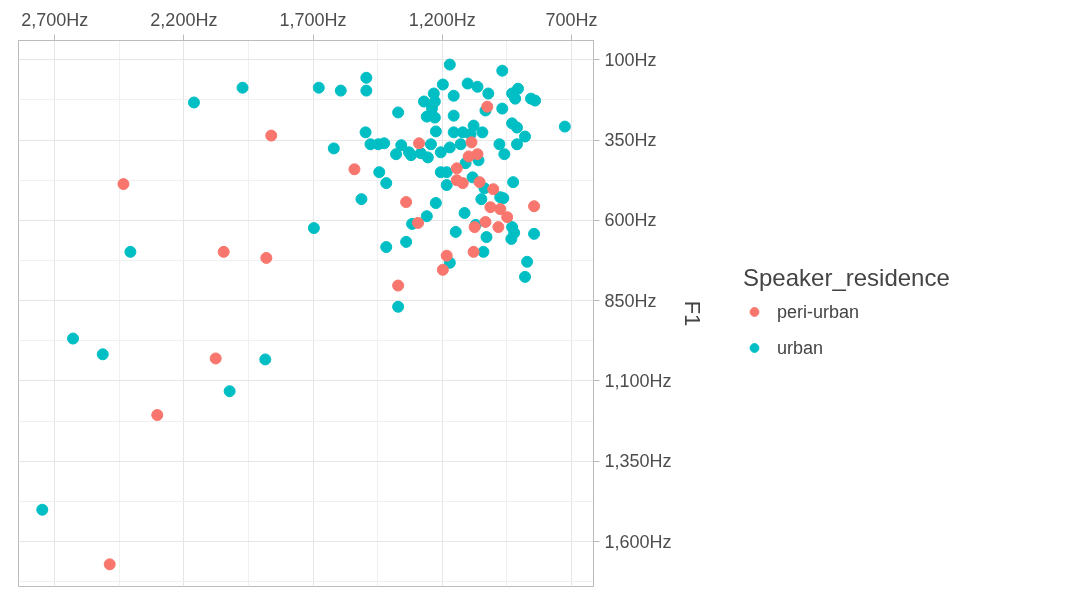 This screenshot has width=1078, height=590. I want to click on y-tick-label: 850Hz, so click(630, 300).